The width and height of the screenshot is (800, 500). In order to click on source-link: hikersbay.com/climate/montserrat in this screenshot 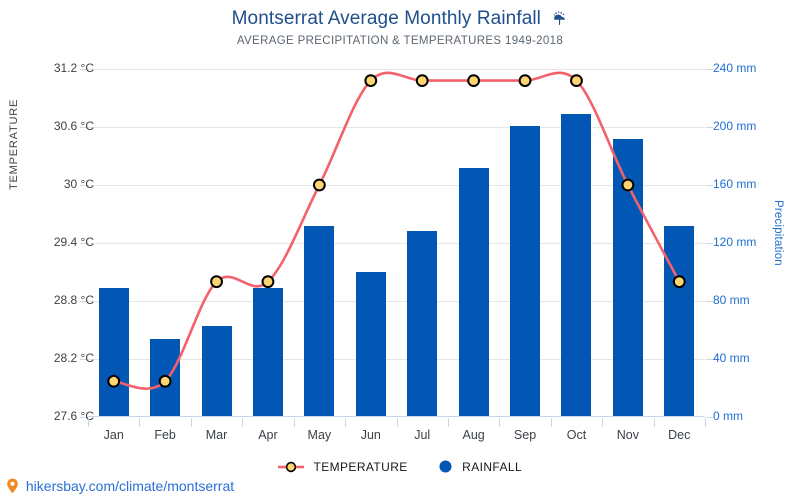, I will do `click(120, 487)`.